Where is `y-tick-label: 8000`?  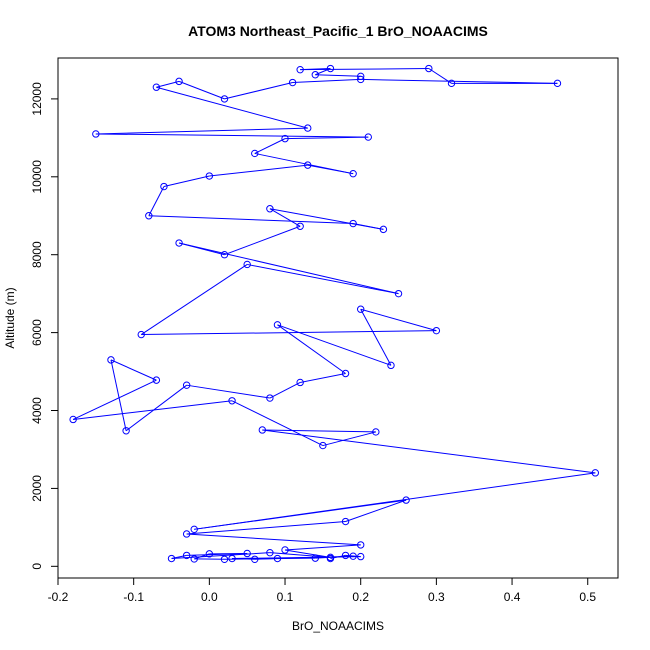 y-tick-label: 8000 is located at coordinates (37, 254).